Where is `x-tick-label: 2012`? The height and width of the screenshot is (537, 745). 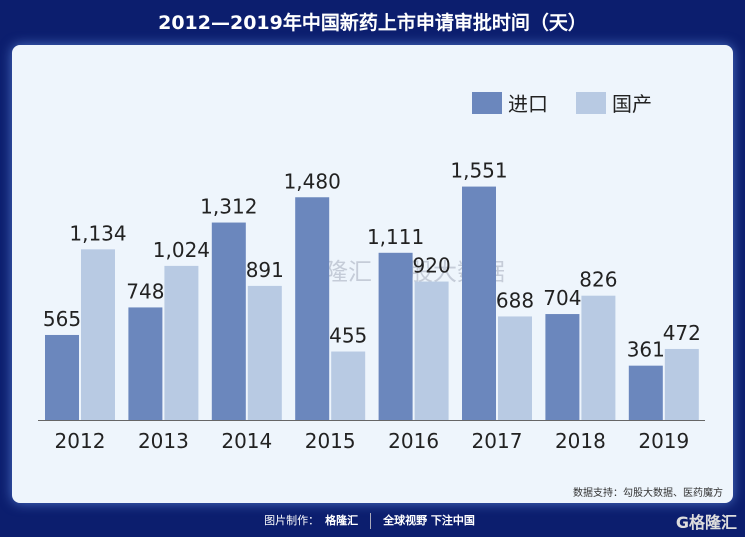
x-tick-label: 2012 is located at coordinates (80, 441).